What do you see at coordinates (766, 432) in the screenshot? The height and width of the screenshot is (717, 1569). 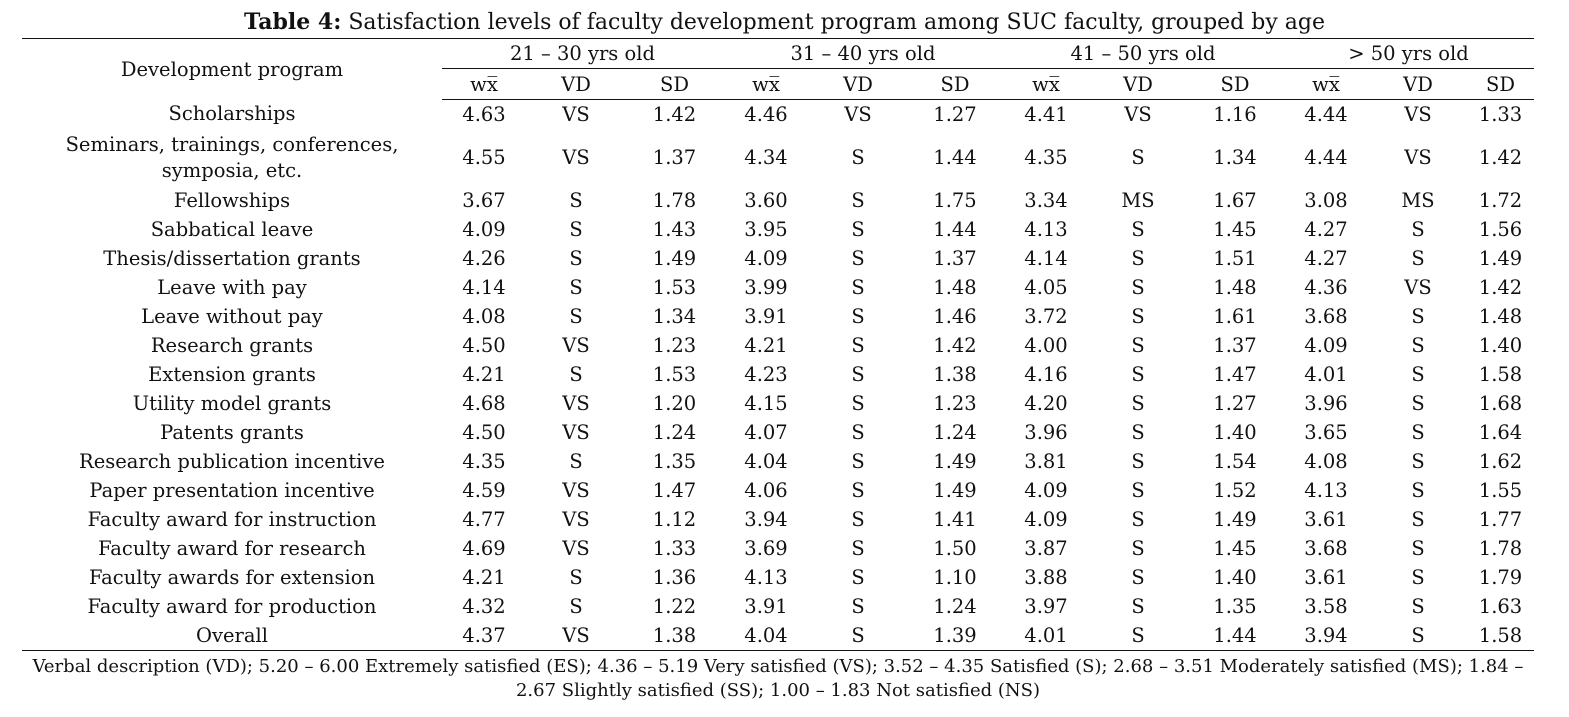 I see `weighted-mean-cell: 4.07` at bounding box center [766, 432].